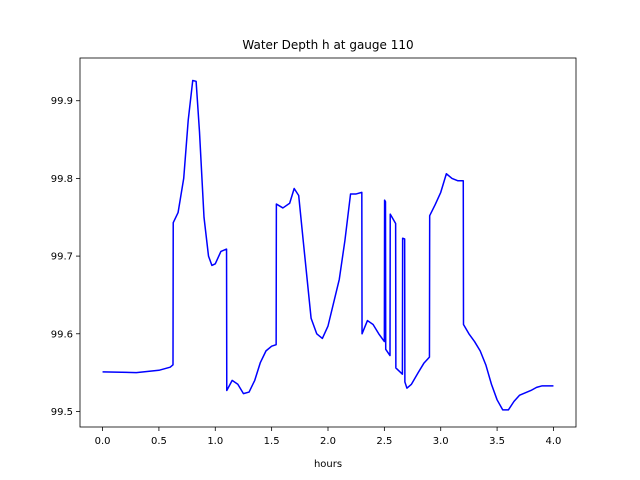  What do you see at coordinates (62, 334) in the screenshot?
I see `y-tick-label: 99.6` at bounding box center [62, 334].